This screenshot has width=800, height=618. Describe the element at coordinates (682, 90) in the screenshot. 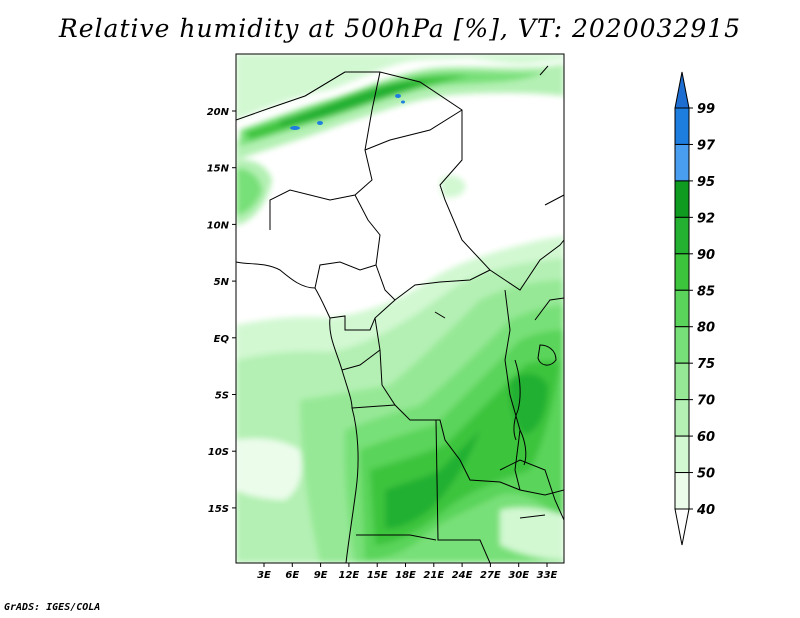

I see `colorbar-top-arrow` at that location.